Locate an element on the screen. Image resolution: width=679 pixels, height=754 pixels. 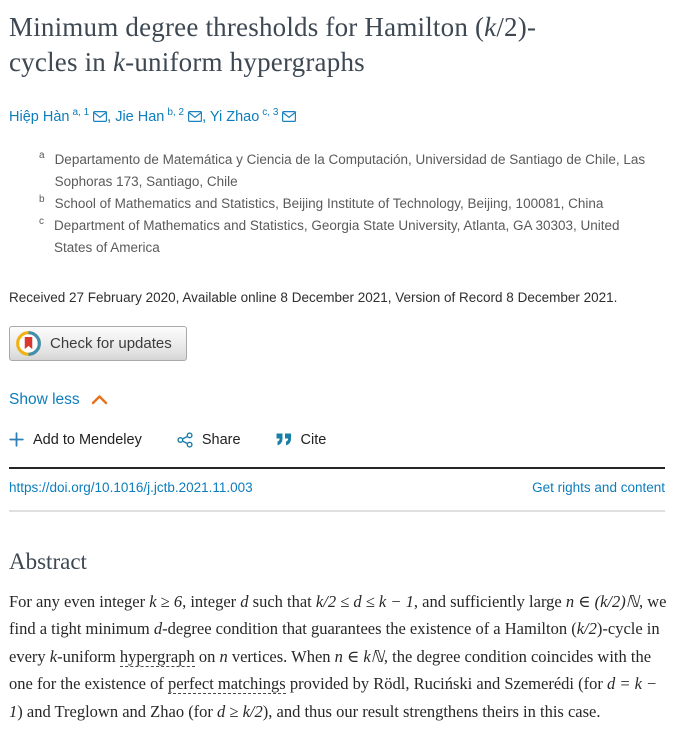
affiliation-label: c is located at coordinates (41, 221).